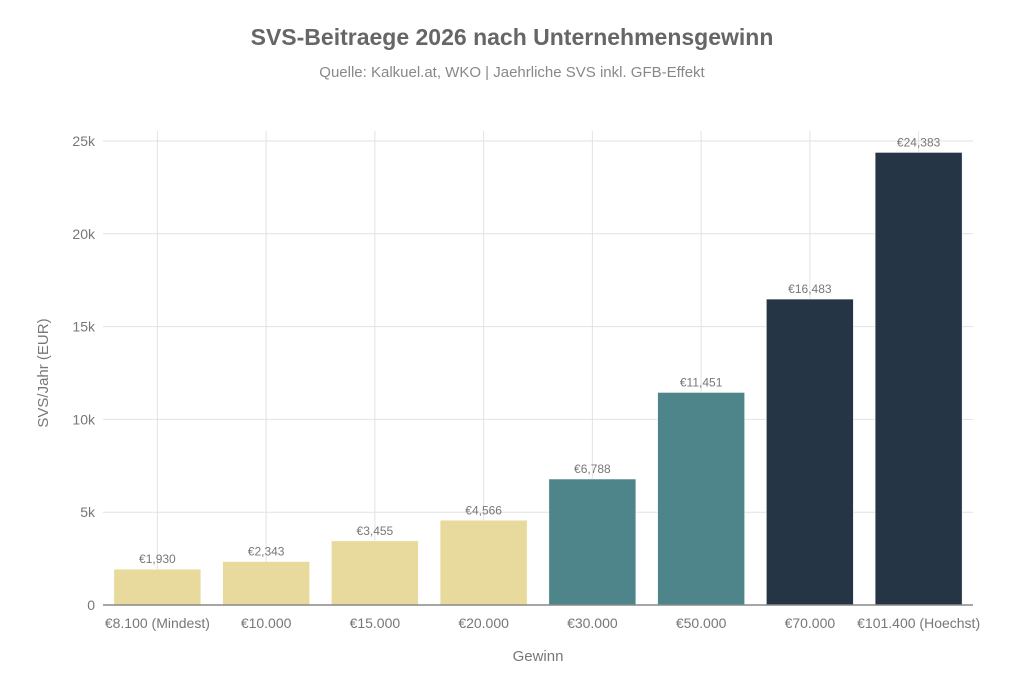  I want to click on x-tick-label: €8.100 (Mindest), so click(157, 623).